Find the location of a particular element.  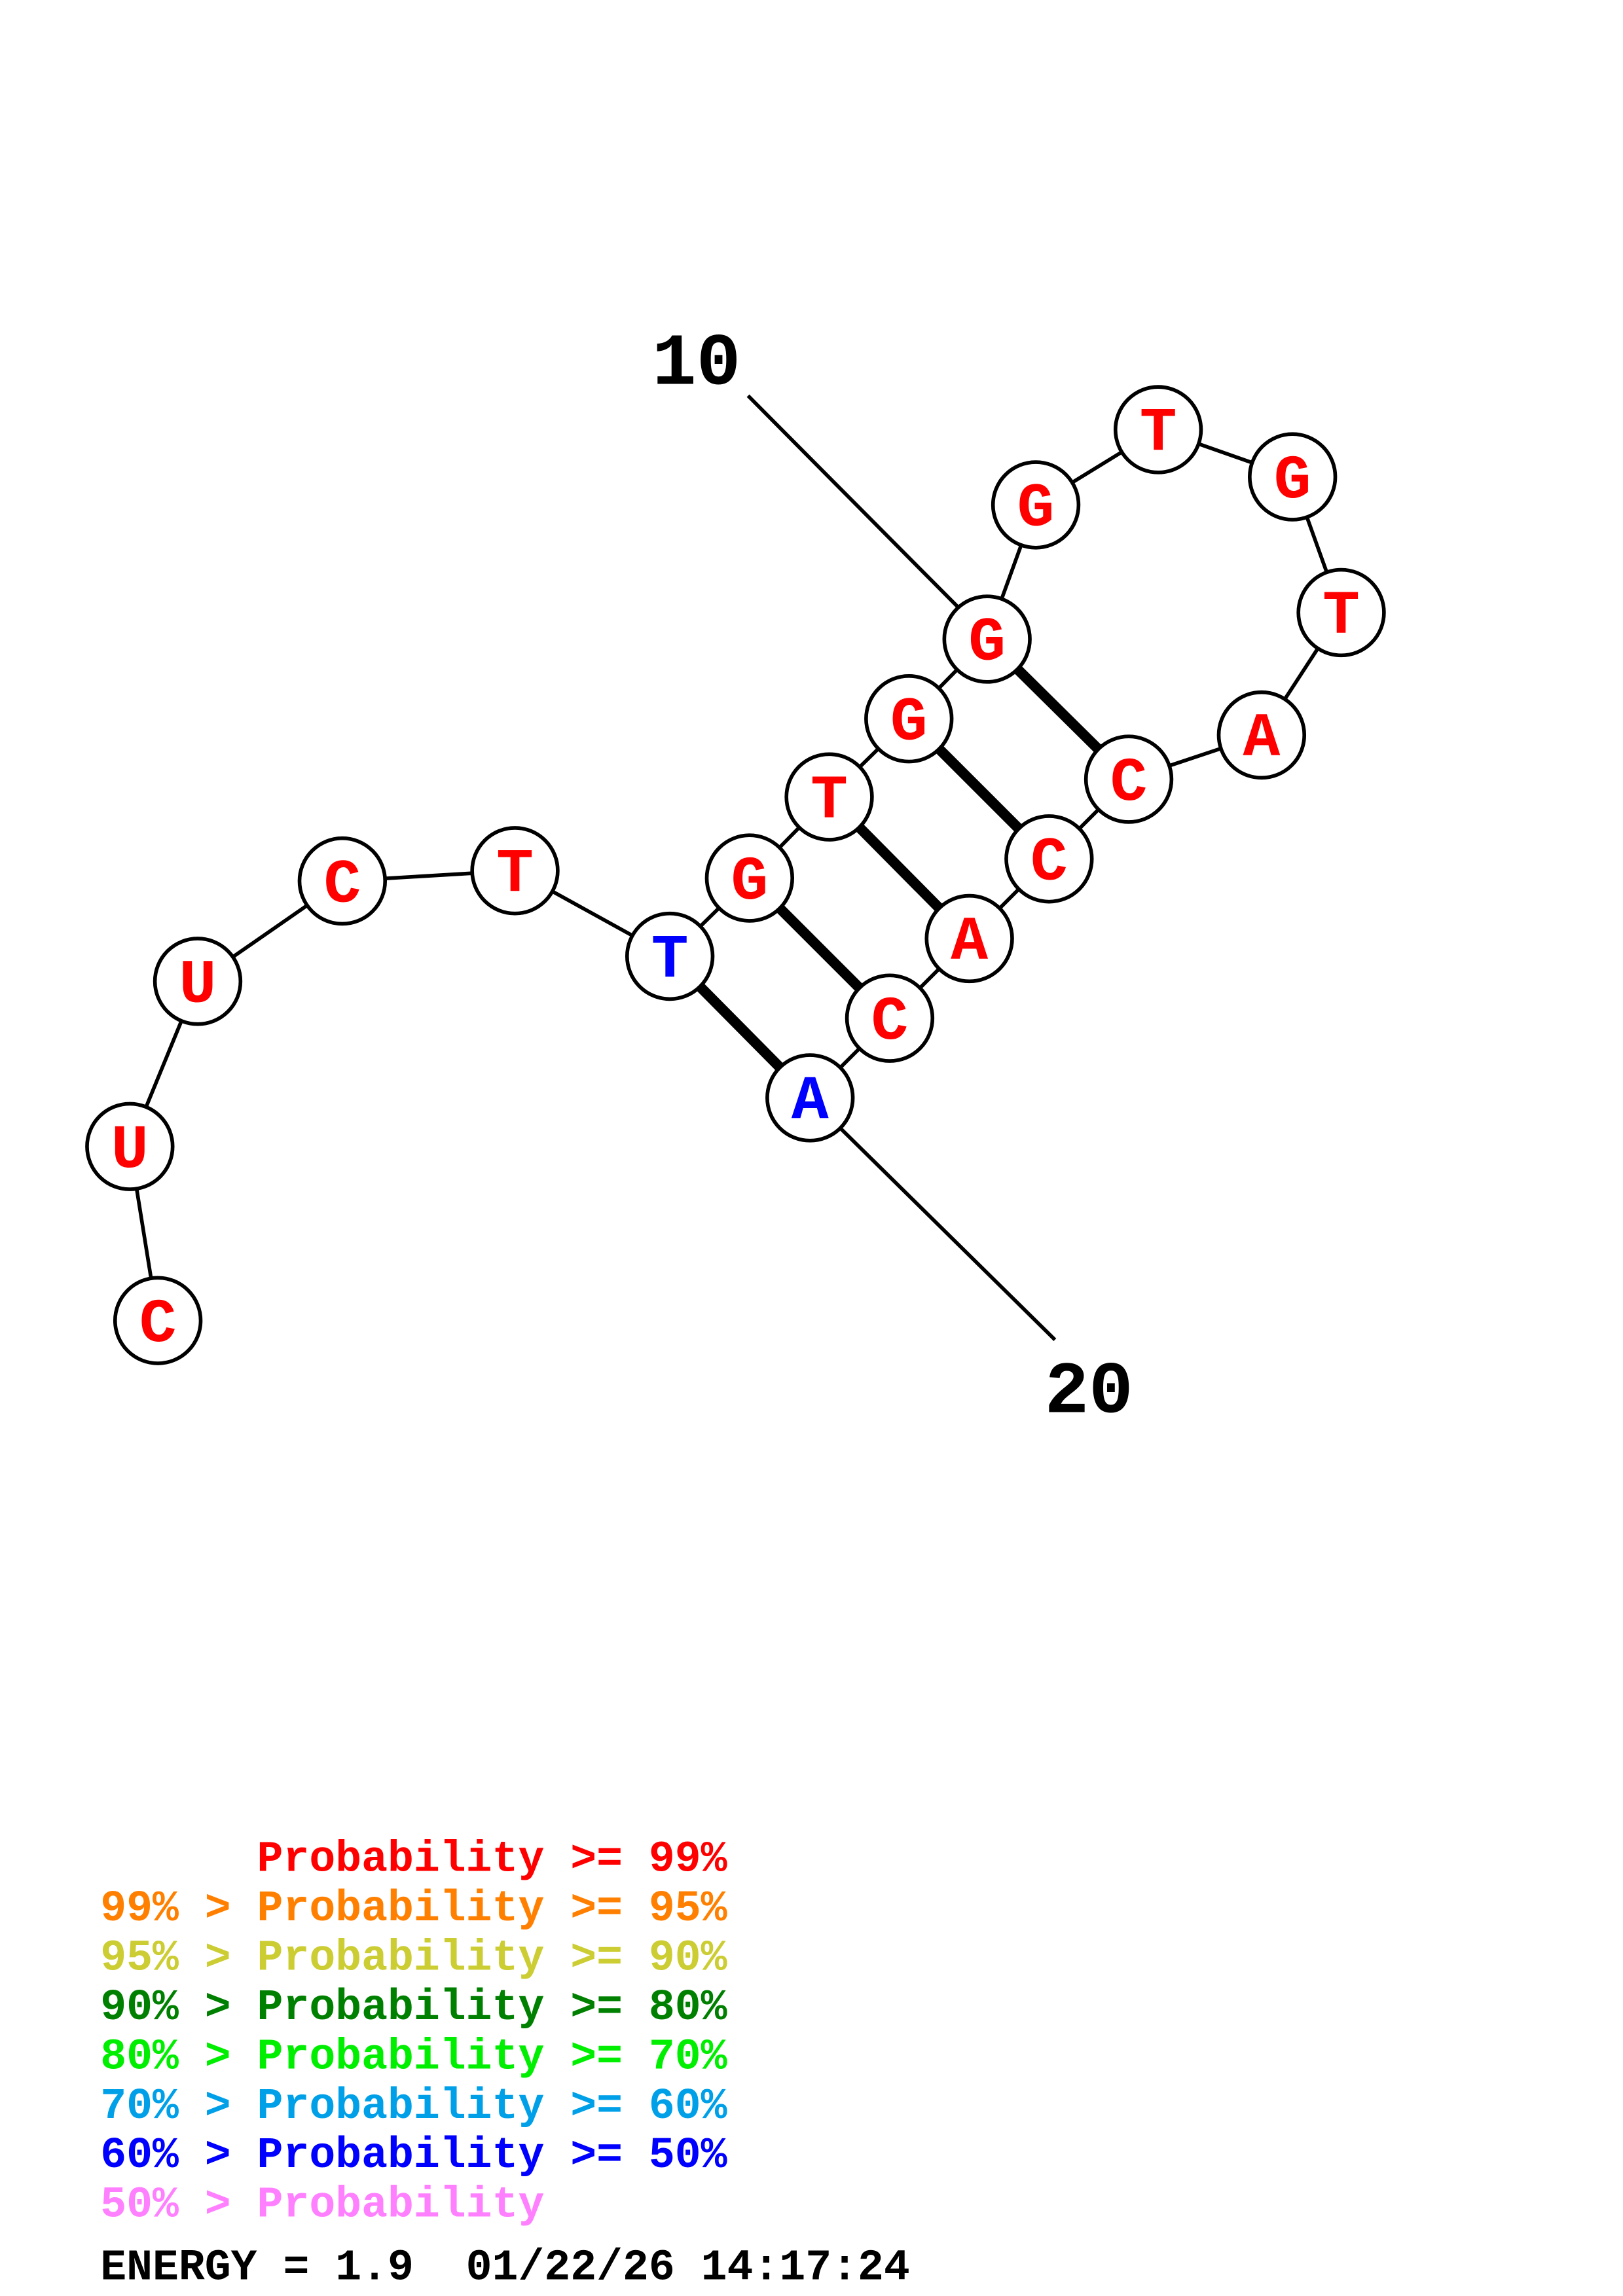

nucleotide-9: G is located at coordinates (909, 719).